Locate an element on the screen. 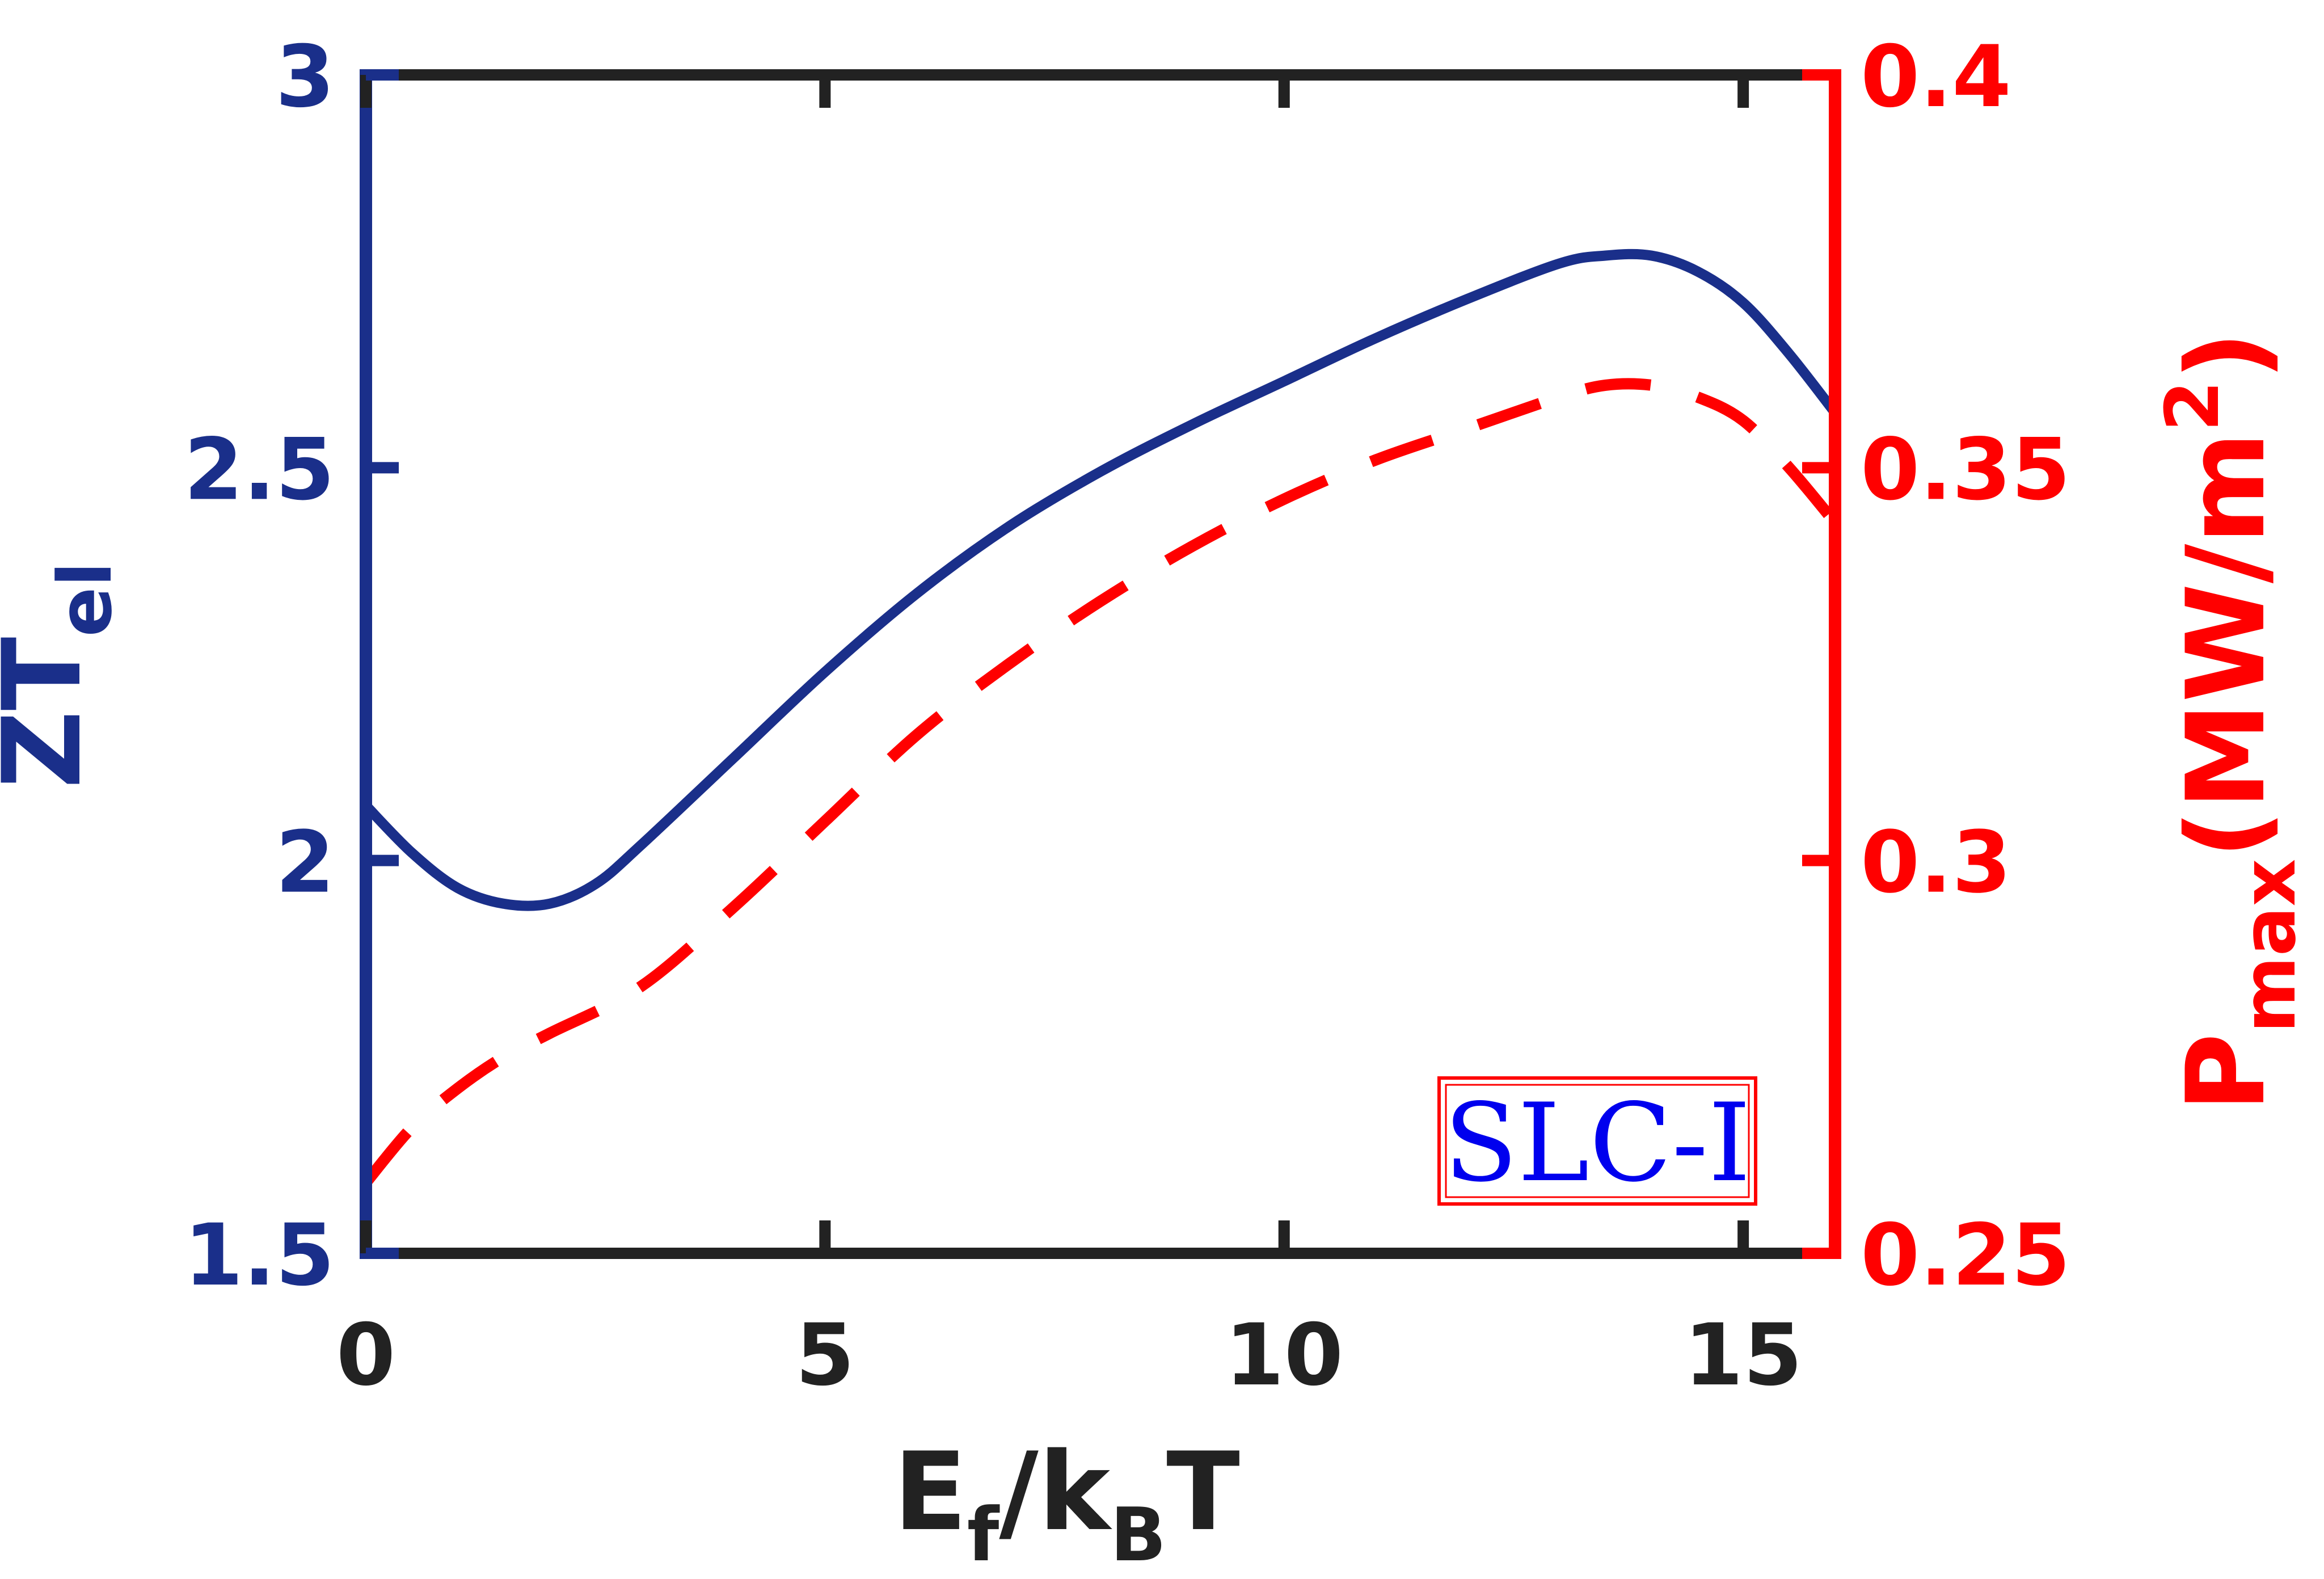 This screenshot has height=1579, width=2324. x-title-mid: /k is located at coordinates (1055, 1492).